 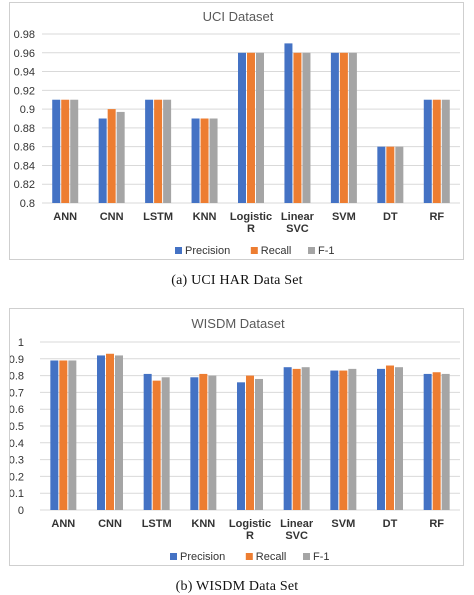 I want to click on uci-x-category-label: DT, so click(x=390, y=217).